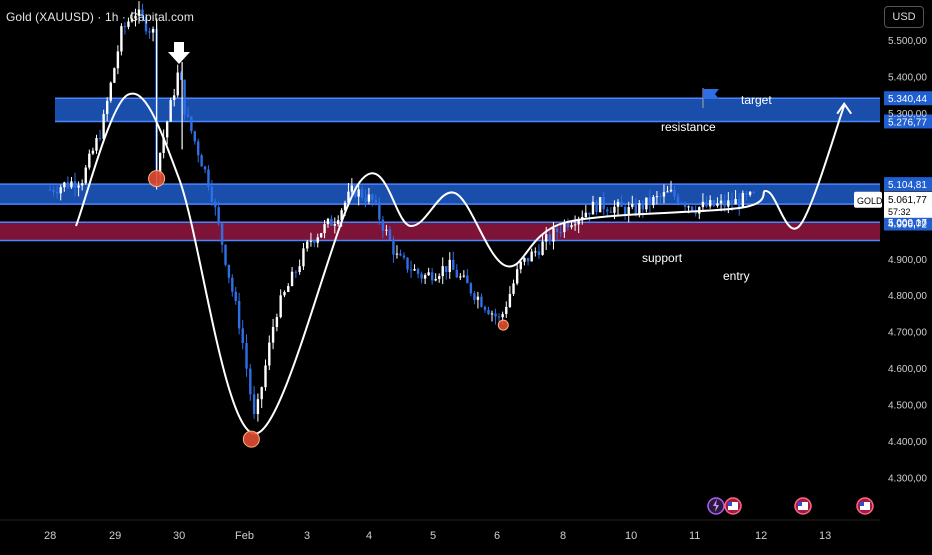 This screenshot has width=932, height=555. Describe the element at coordinates (244, 536) in the screenshot. I see `x-tick-label: Feb` at that location.